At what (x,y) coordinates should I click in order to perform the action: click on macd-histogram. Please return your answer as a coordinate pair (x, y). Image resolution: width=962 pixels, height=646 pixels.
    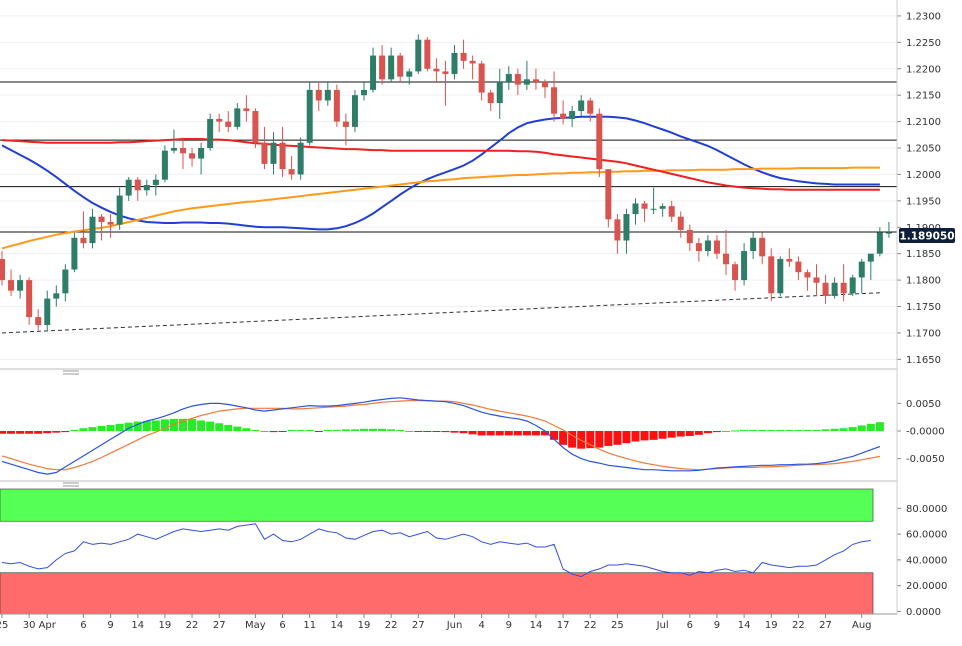
    Looking at the image, I should click on (442, 433).